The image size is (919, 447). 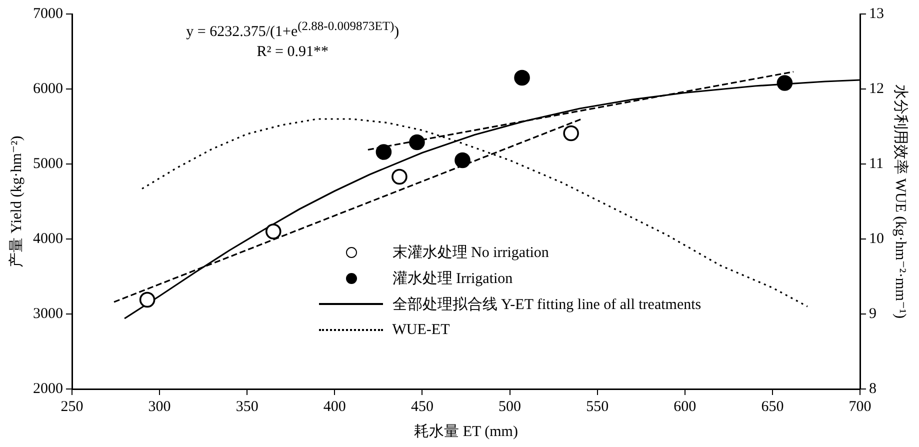 What do you see at coordinates (597, 406) in the screenshot?
I see `x-tick-label: 550` at bounding box center [597, 406].